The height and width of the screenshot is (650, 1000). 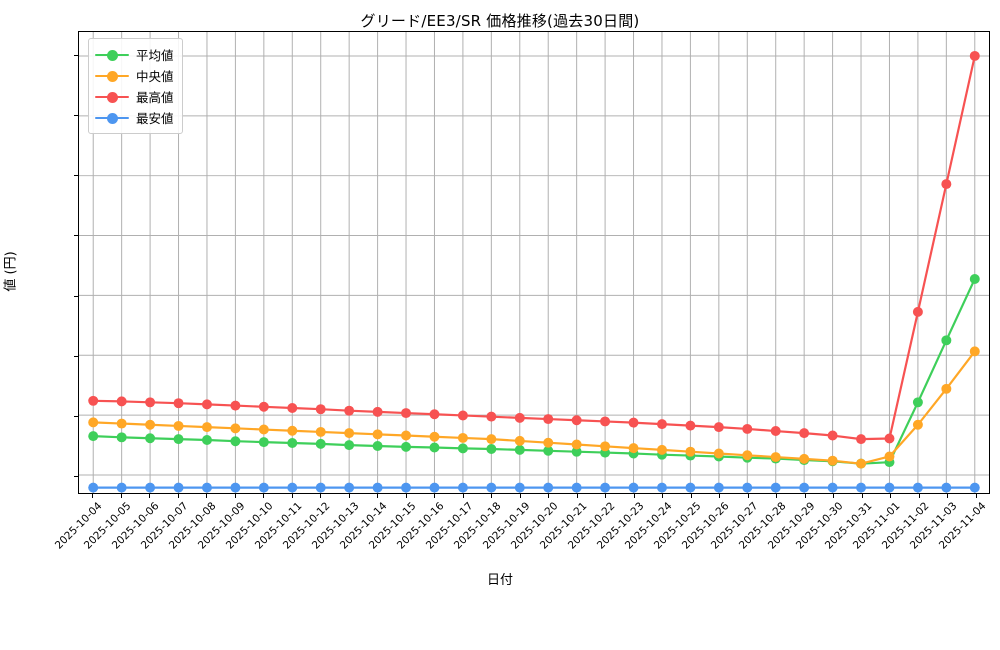 What do you see at coordinates (11, 271) in the screenshot?
I see `y-axis-label: 値 (円)` at bounding box center [11, 271].